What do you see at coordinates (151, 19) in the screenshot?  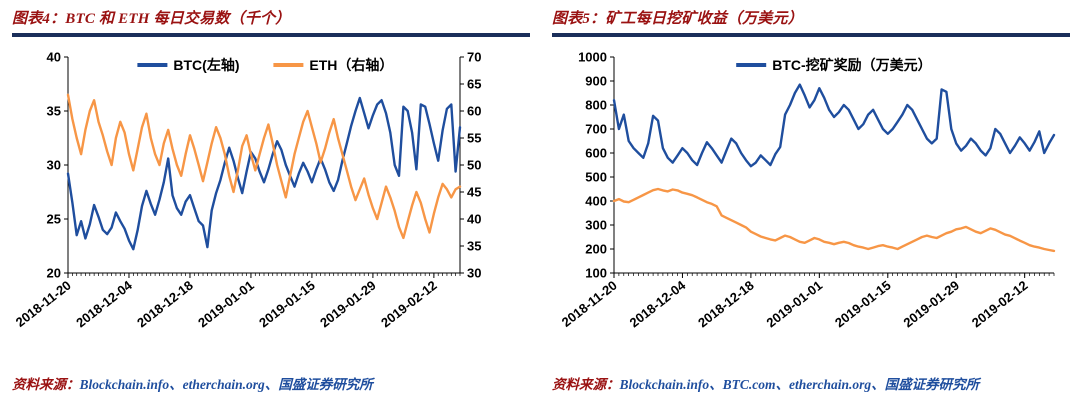 I see `chart-title-figure-4: 图表4：BTC 和 ETH 每日交易数（千个）` at bounding box center [151, 19].